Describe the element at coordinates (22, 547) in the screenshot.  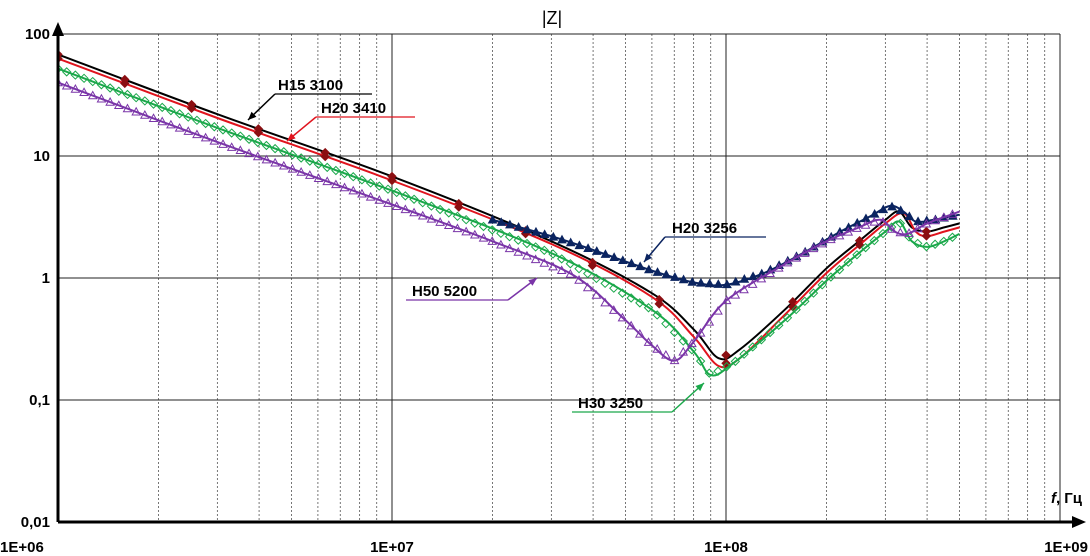
I see `x-tick-label: 1E+06` at that location.